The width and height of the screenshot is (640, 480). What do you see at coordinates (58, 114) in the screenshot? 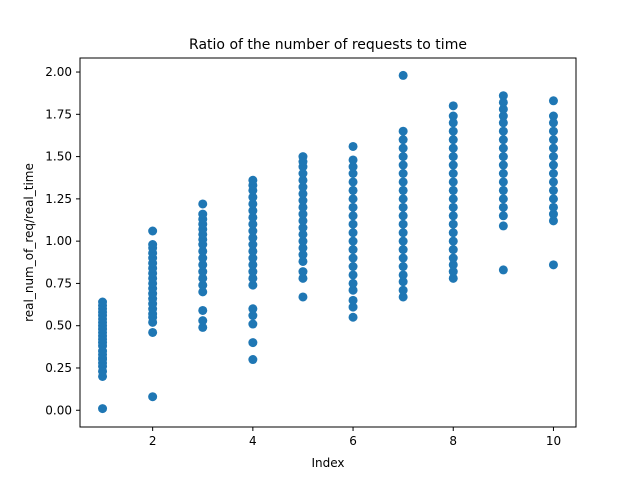
I see `y-tick-label: 1.75` at bounding box center [58, 114].